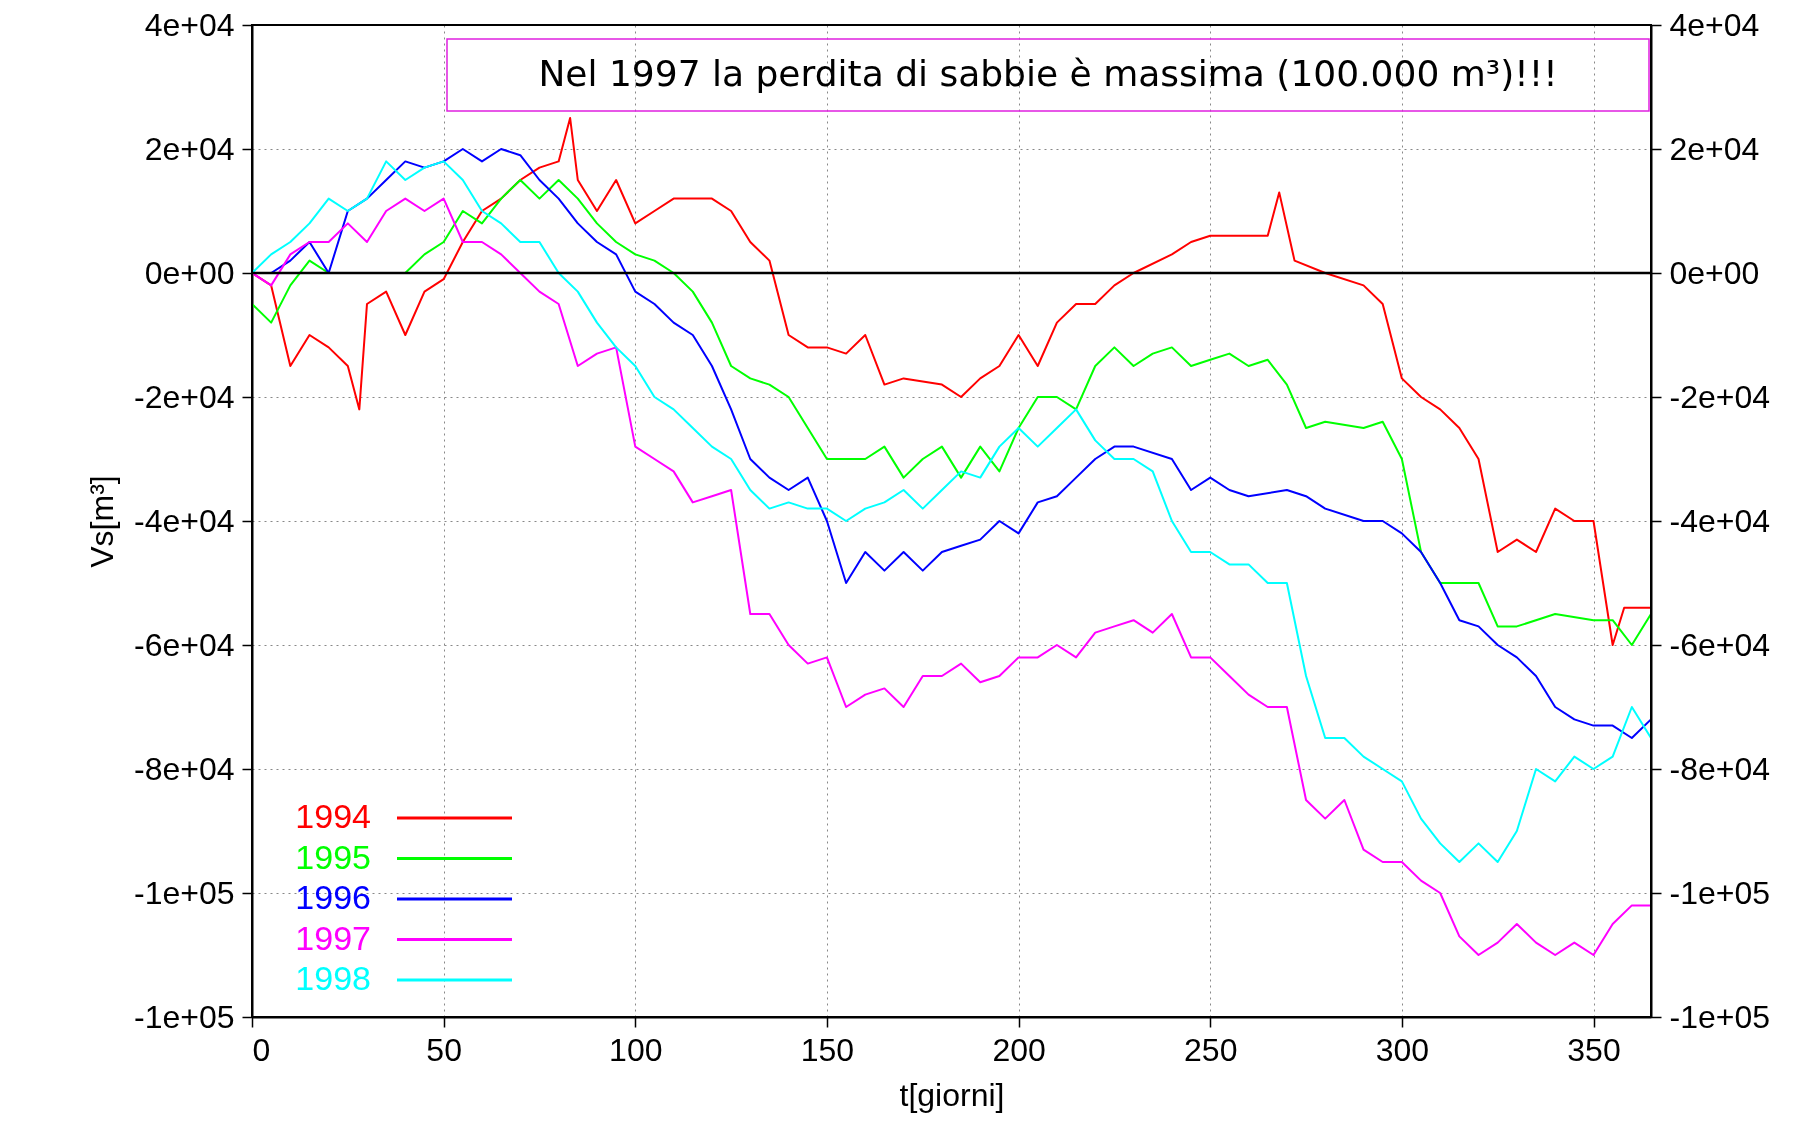  I want to click on y2-tick-label: 2e+04, so click(1714, 148).